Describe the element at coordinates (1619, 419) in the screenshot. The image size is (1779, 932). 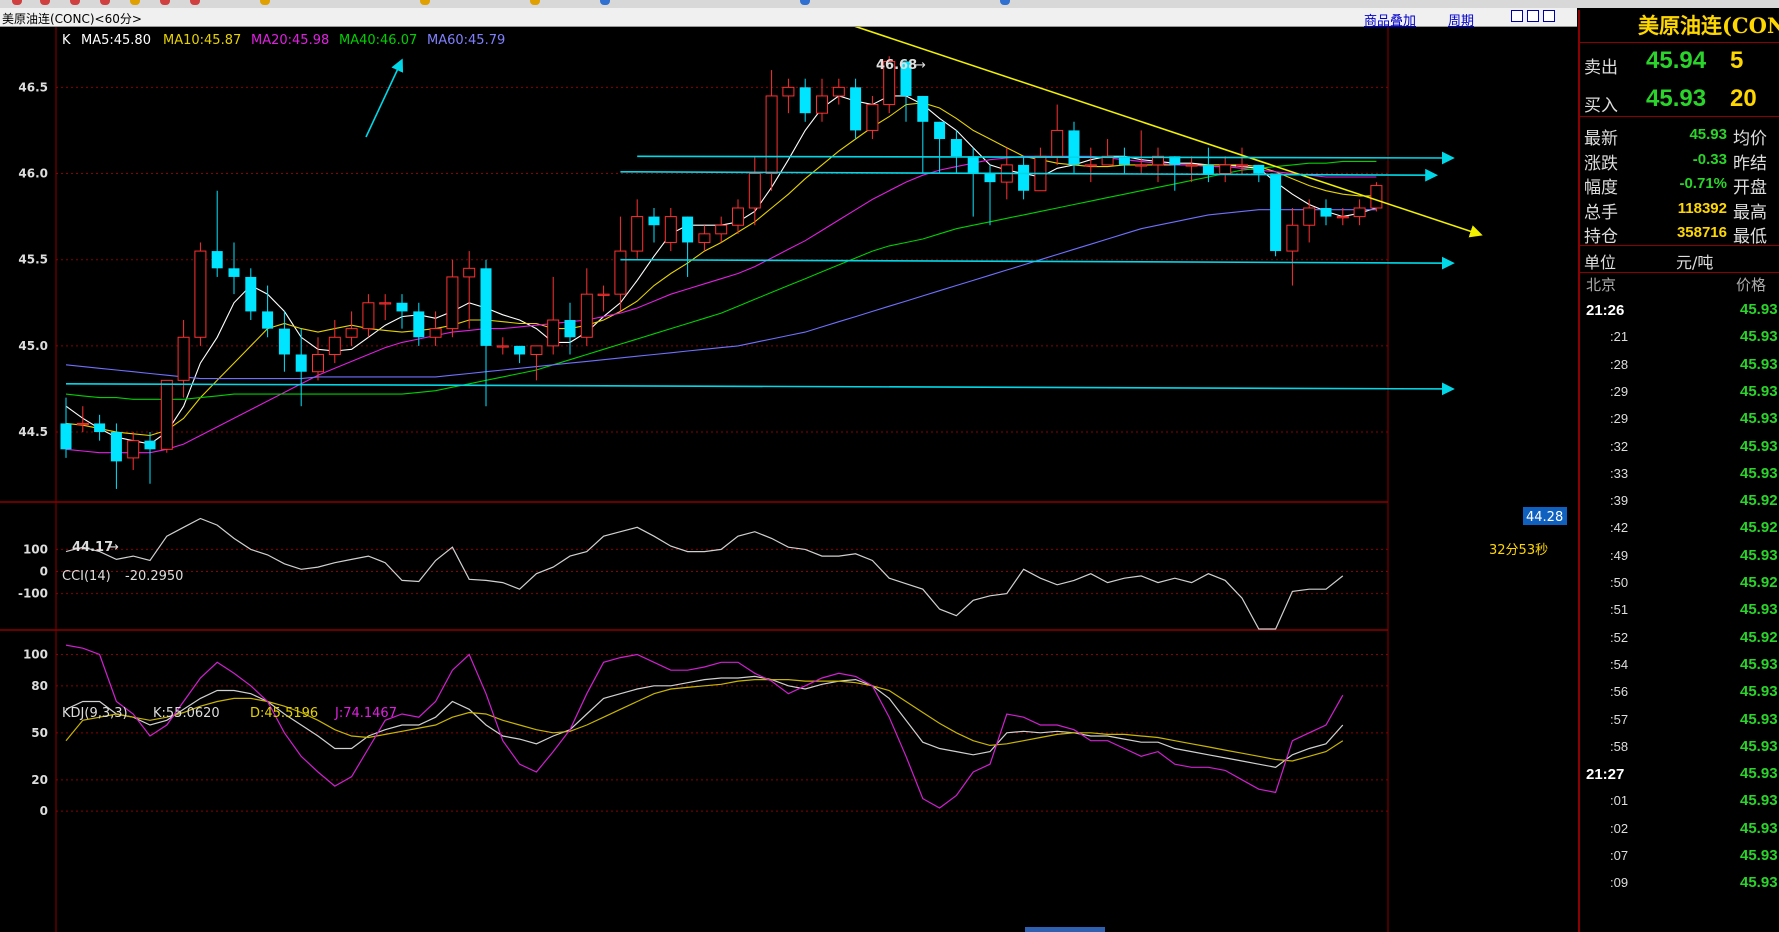
I see `tick-time: :29` at that location.